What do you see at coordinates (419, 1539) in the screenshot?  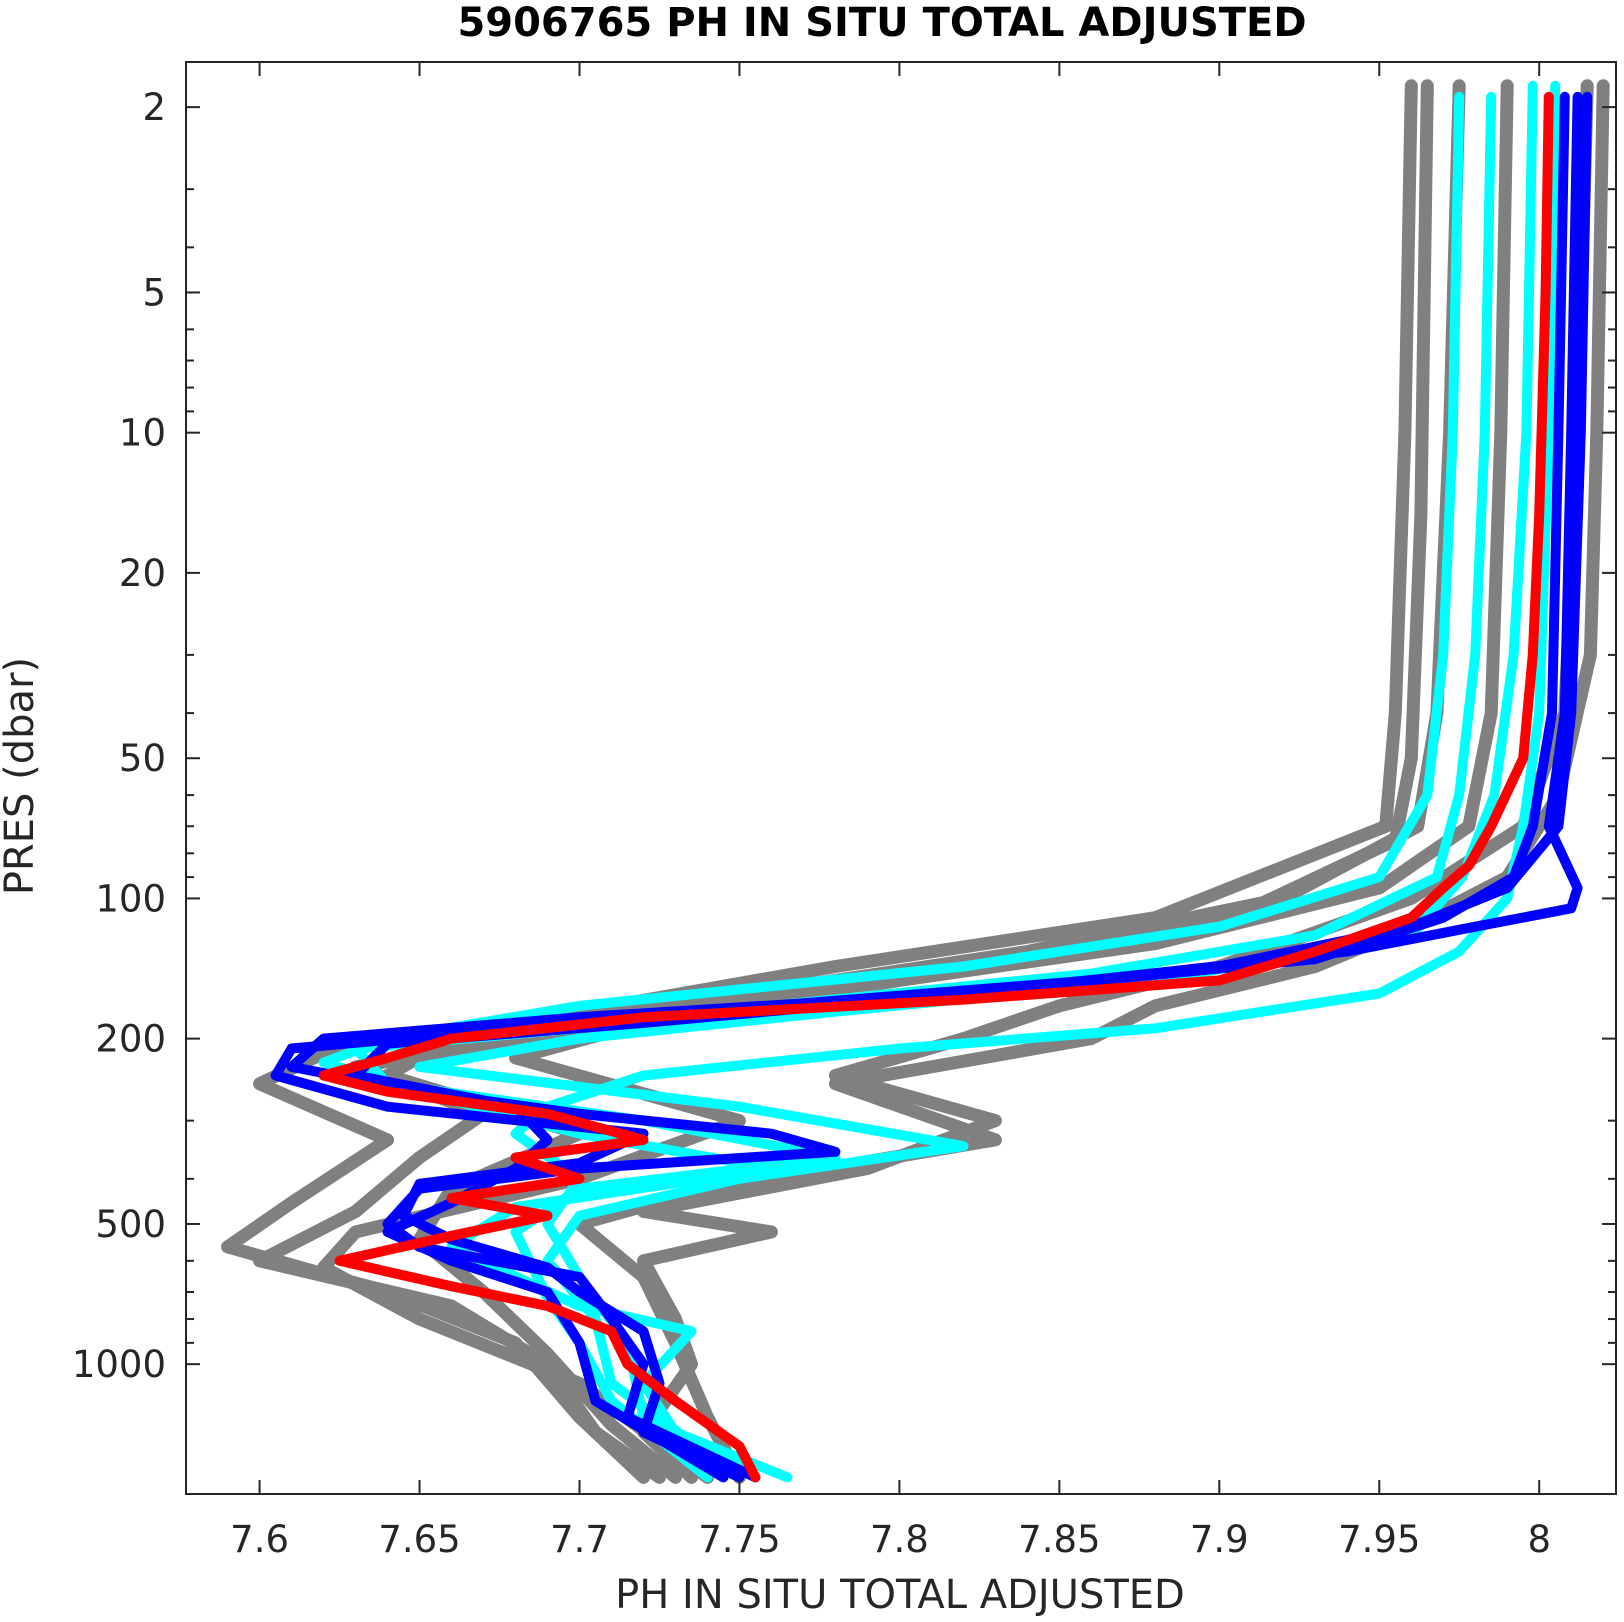 I see `x-tick-label: 7.65` at bounding box center [419, 1539].